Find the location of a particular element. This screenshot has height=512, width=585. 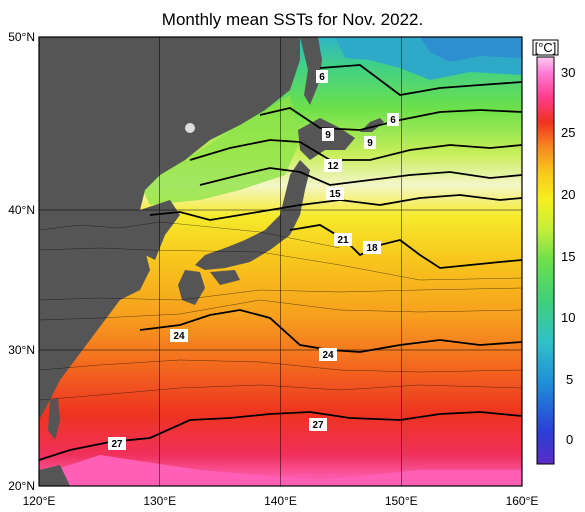

land-shikoku is located at coordinates (225, 277).